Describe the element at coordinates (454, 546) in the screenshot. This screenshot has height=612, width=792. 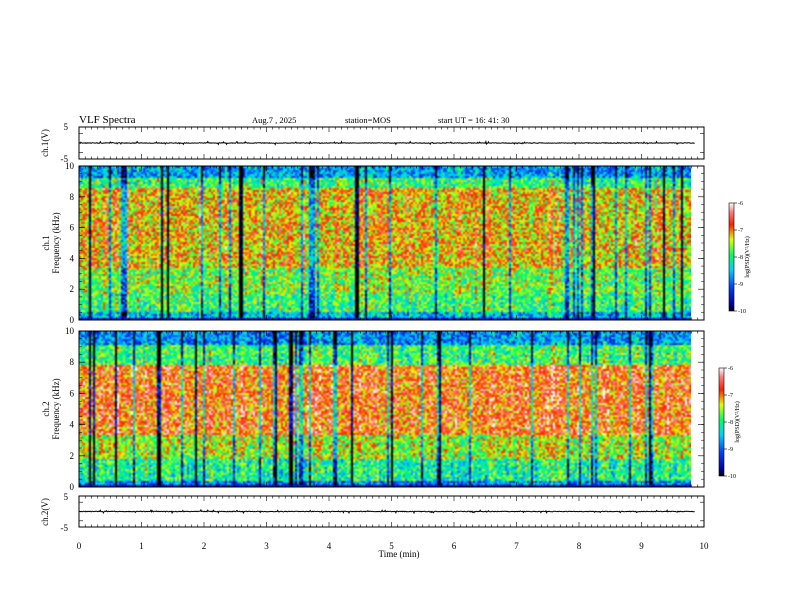
I see `time-tick-label-6: 6` at that location.